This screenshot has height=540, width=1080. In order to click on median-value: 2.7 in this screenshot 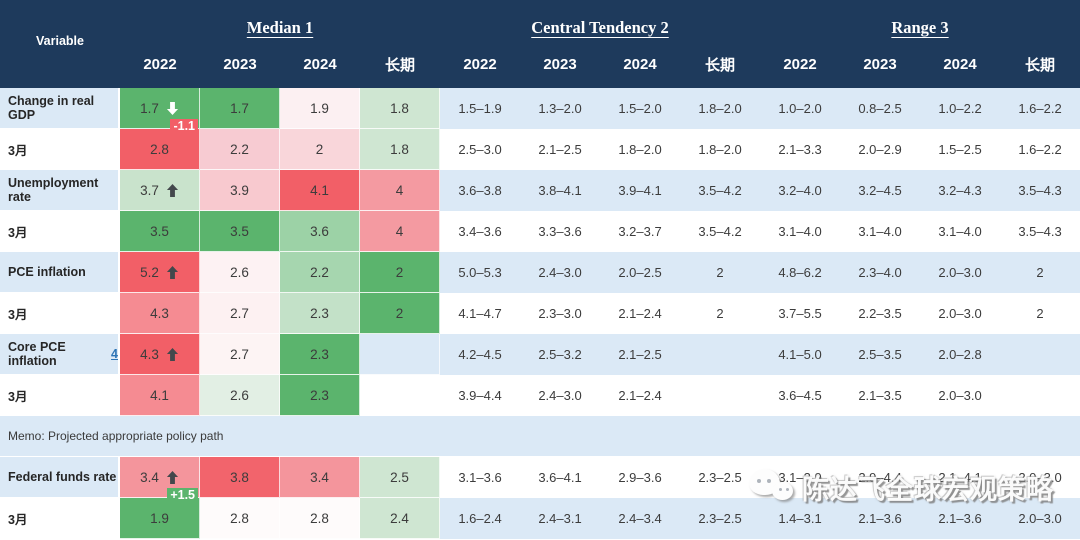, I will do `click(239, 354)`.